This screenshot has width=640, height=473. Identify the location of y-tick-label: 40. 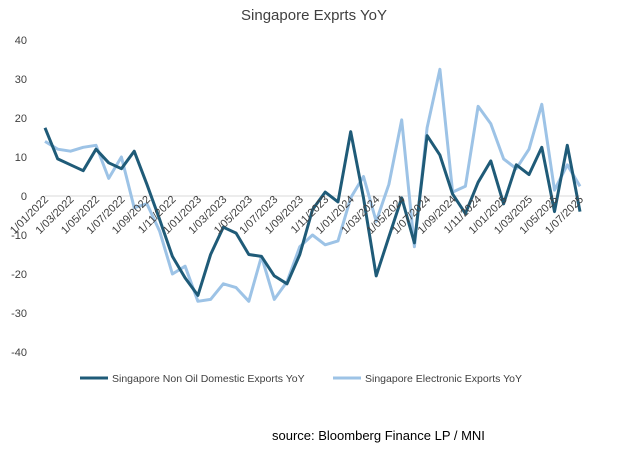
(21, 41).